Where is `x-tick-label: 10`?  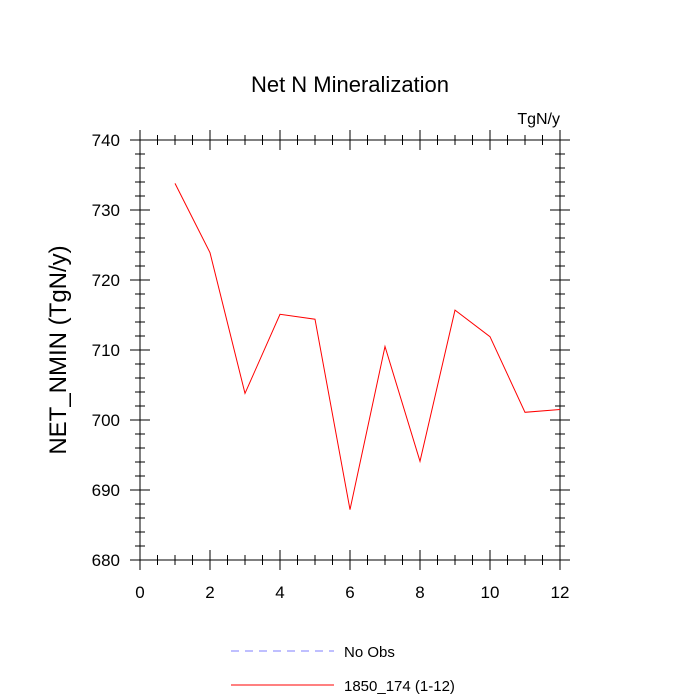
x-tick-label: 10 is located at coordinates (490, 592).